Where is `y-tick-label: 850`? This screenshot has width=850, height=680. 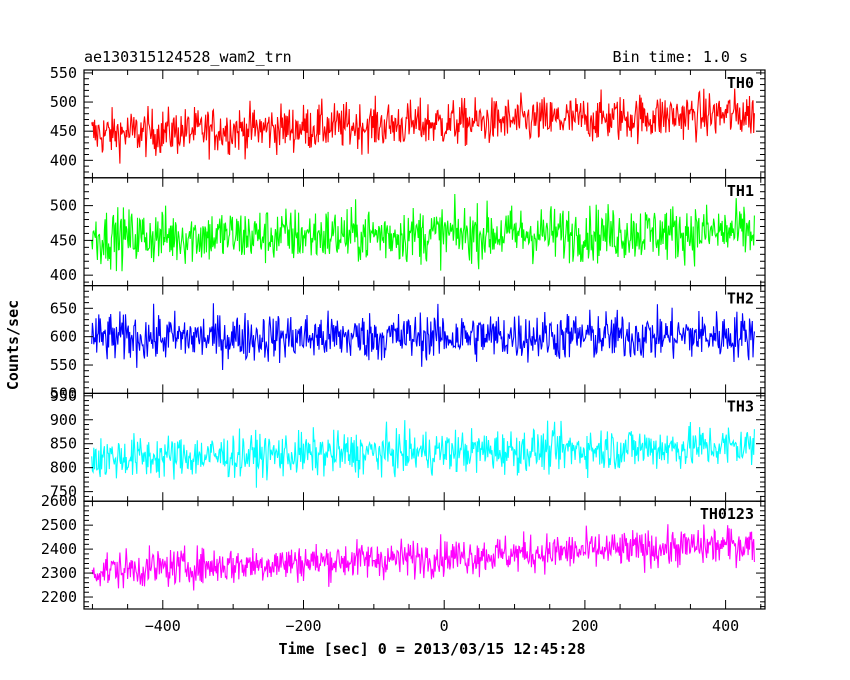 y-tick-label: 850 is located at coordinates (63, 444).